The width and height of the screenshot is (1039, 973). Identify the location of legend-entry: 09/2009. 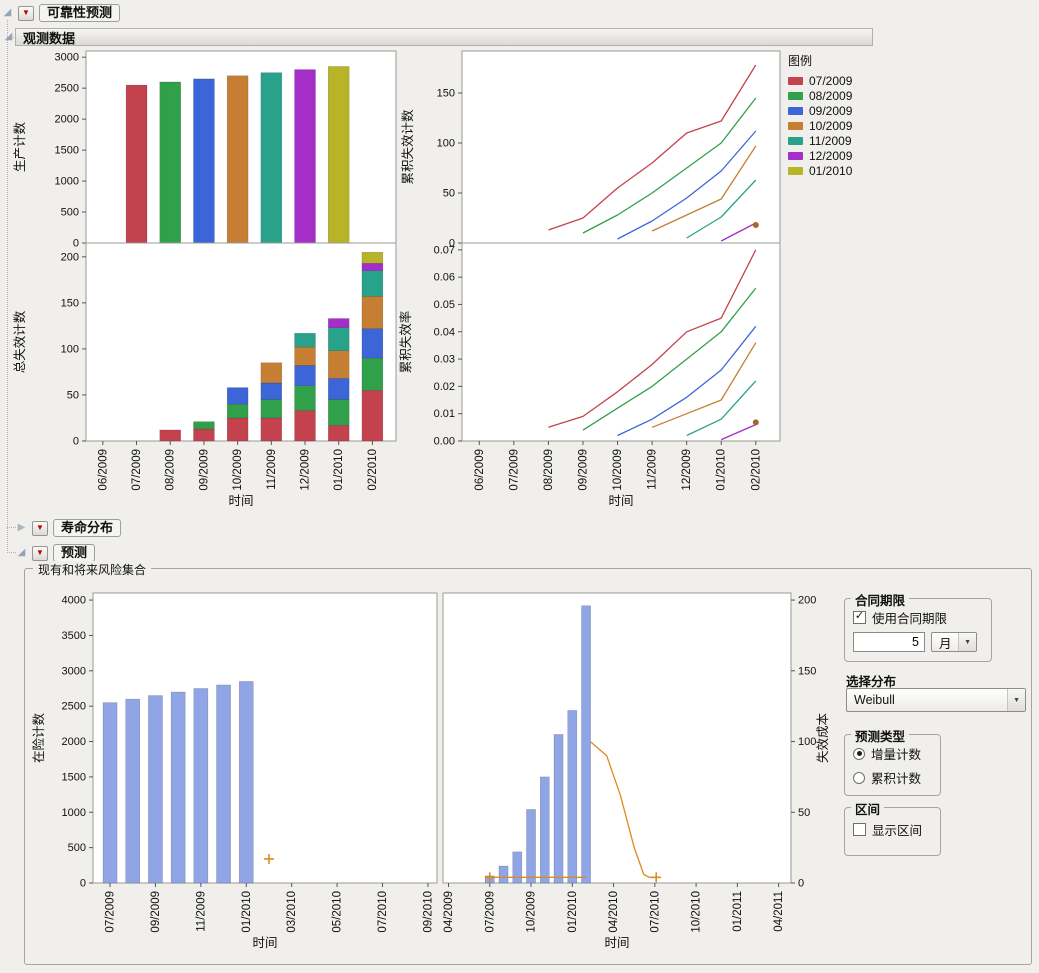
(820, 110).